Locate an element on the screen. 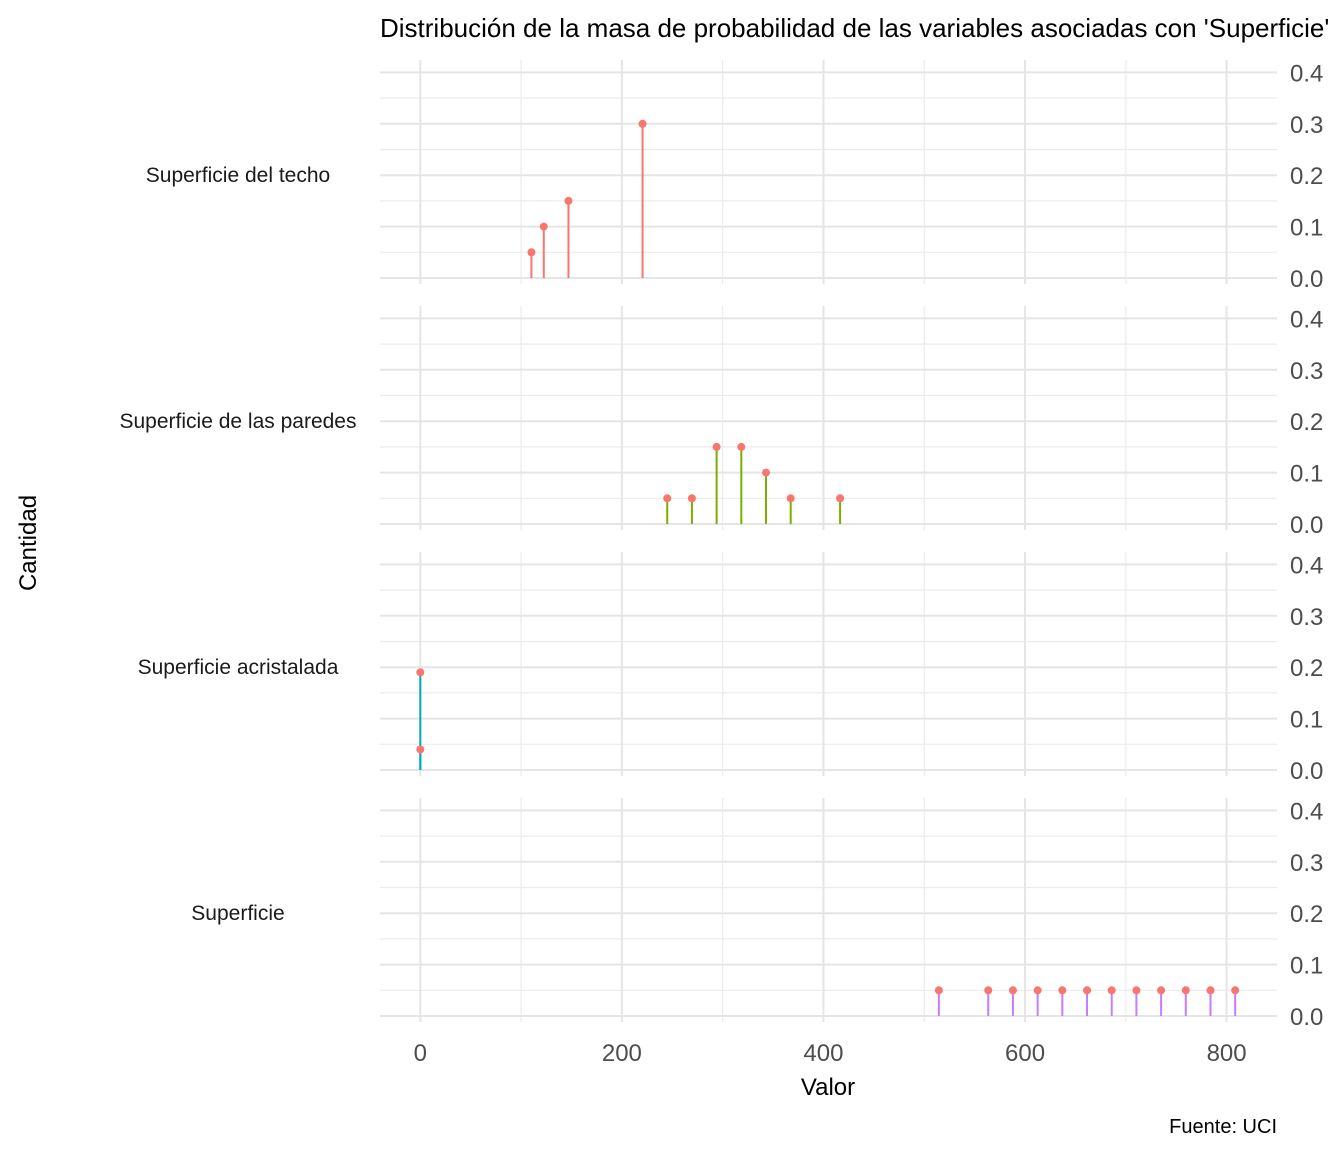 This screenshot has height=1152, width=1344. x-tick-label: 800 is located at coordinates (1227, 1053).